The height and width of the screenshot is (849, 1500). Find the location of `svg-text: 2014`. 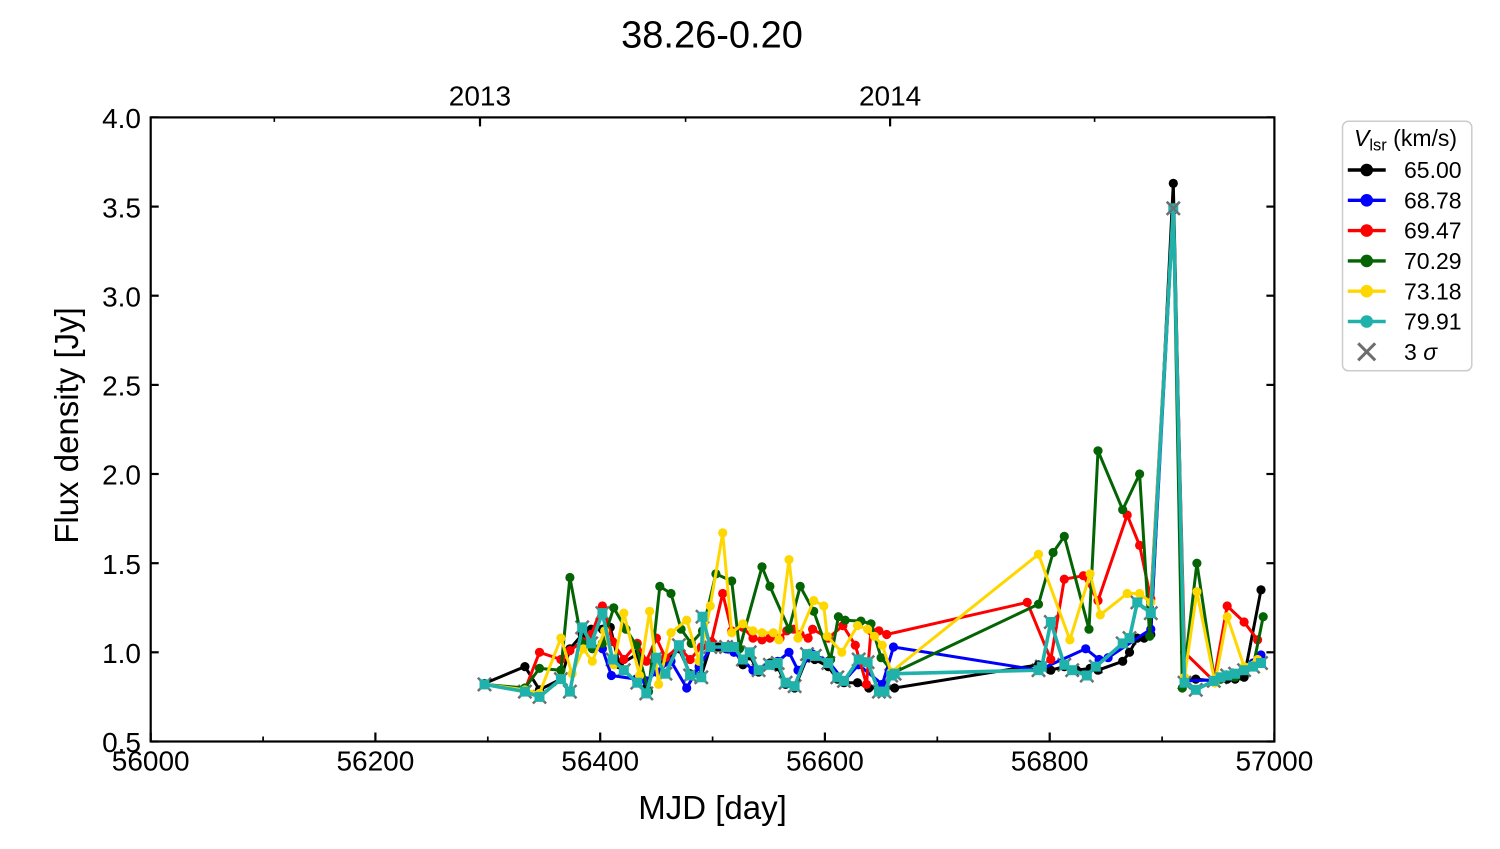

svg-text: 2014 is located at coordinates (890, 96).